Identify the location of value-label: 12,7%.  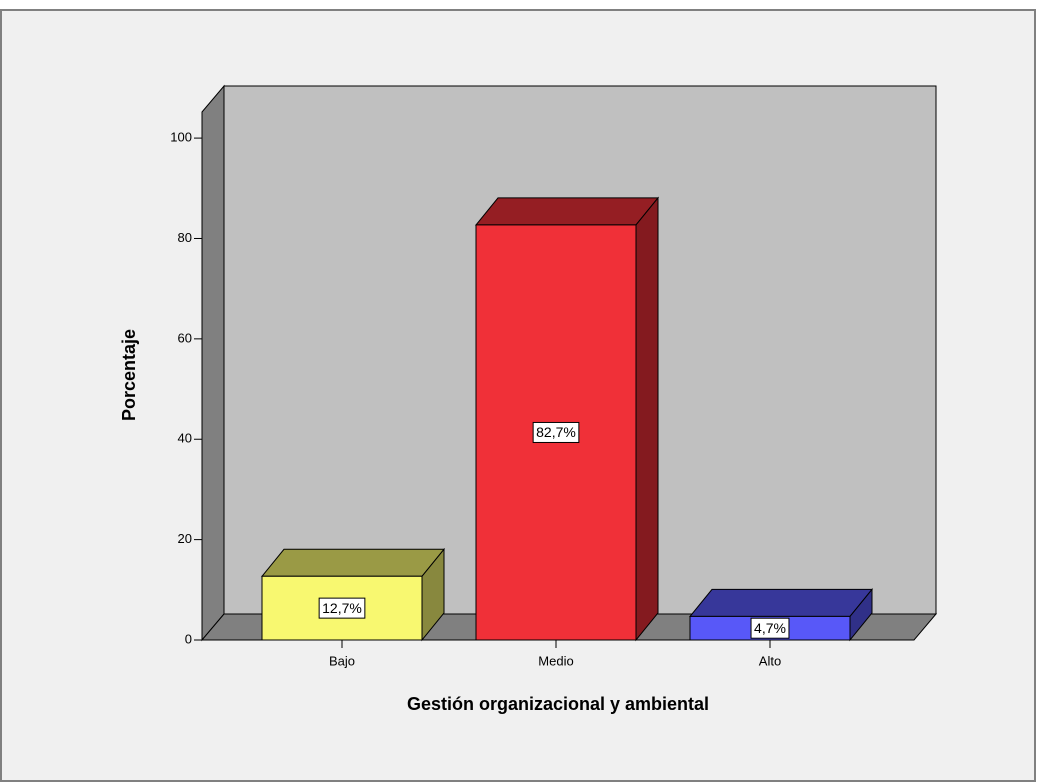
(342, 608).